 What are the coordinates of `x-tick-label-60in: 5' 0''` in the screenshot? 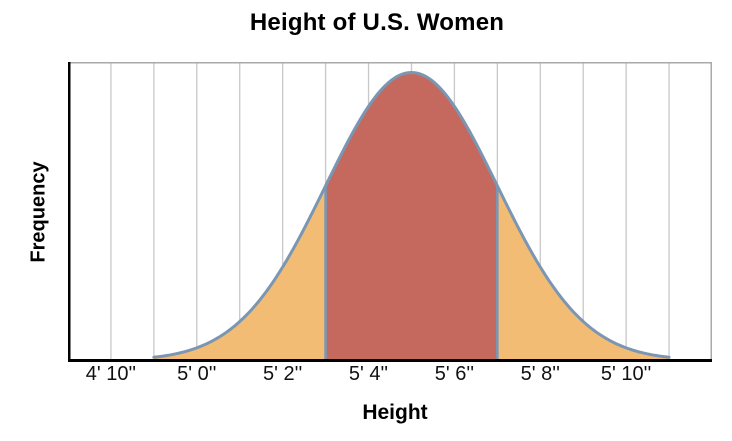 It's located at (197, 374).